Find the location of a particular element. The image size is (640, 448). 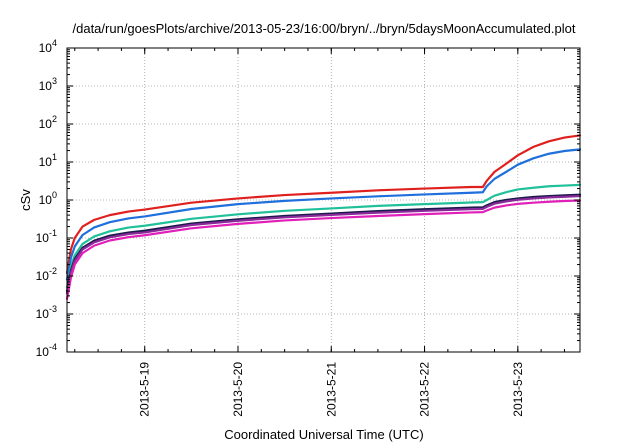

y-tick-label: 10⁻⁴ is located at coordinates (46, 350).